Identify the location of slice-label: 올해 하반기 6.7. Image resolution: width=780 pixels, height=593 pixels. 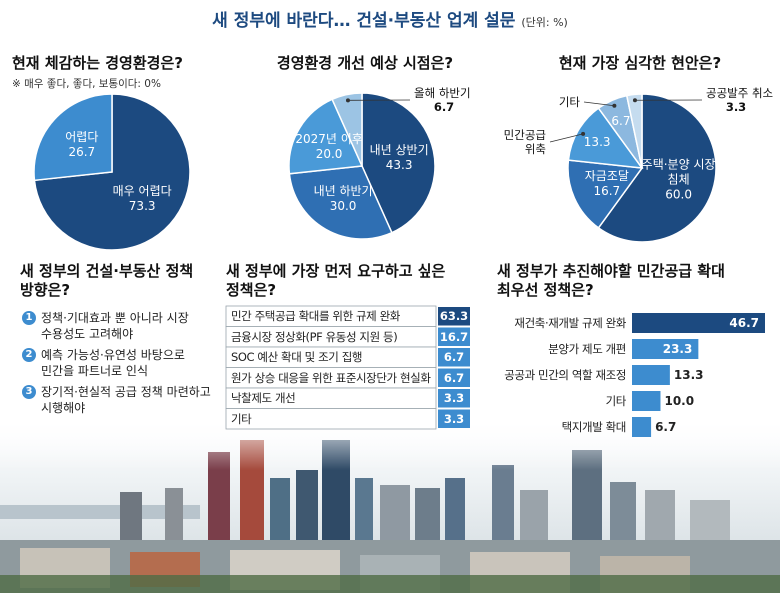
(454, 100).